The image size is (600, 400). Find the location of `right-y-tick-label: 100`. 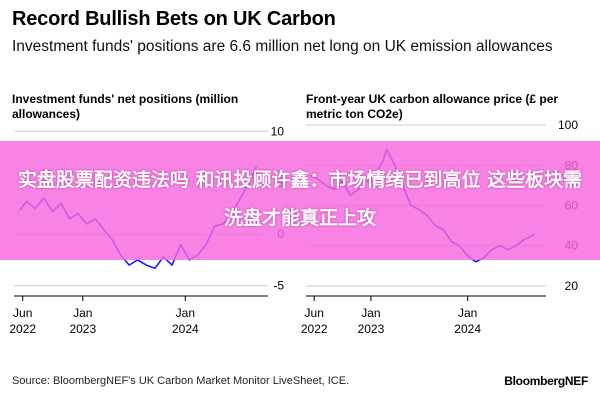

right-y-tick-label: 100 is located at coordinates (568, 125).